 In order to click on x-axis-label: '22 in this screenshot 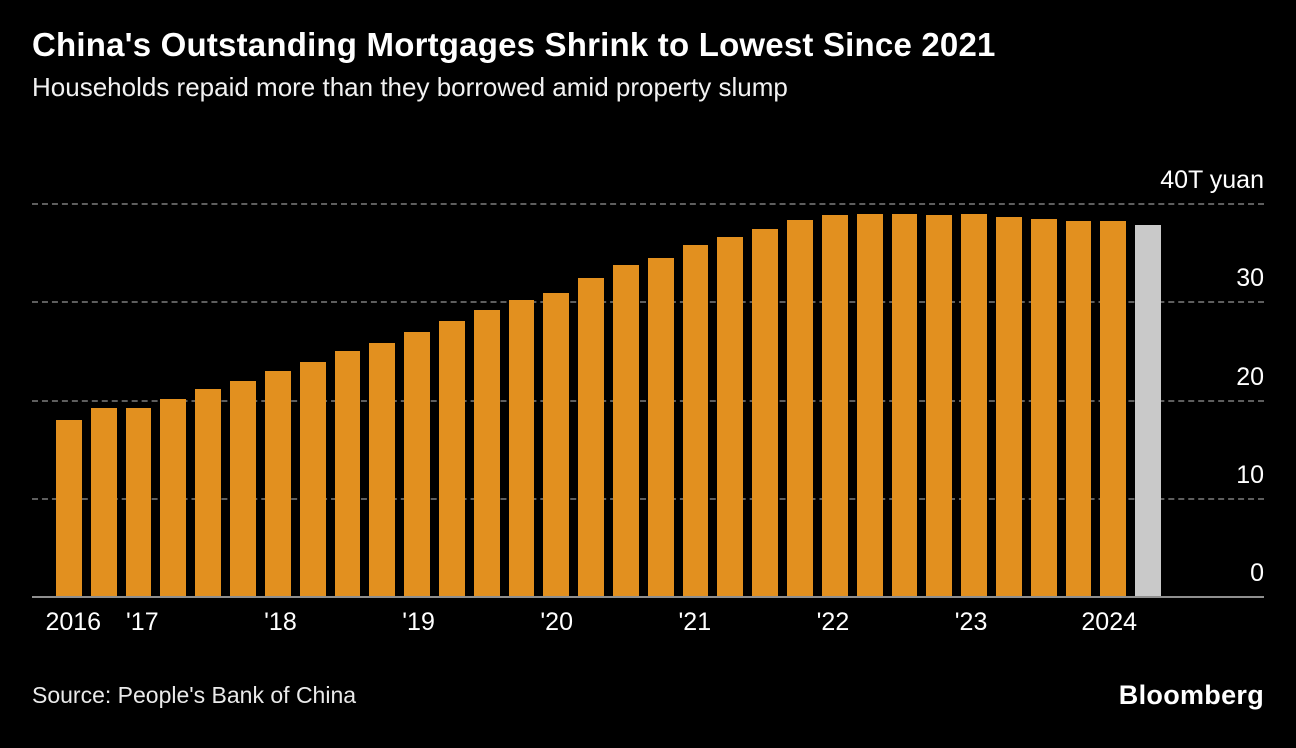, I will do `click(833, 622)`.